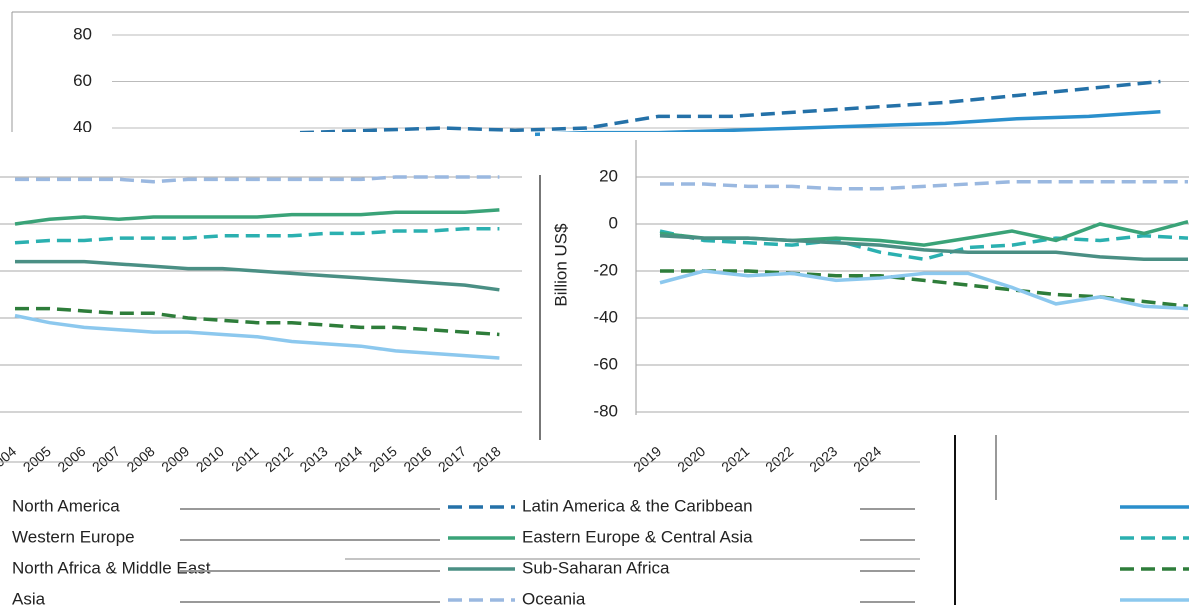 This screenshot has width=1189, height=605. I want to click on y-tick-label: 60, so click(82, 80).